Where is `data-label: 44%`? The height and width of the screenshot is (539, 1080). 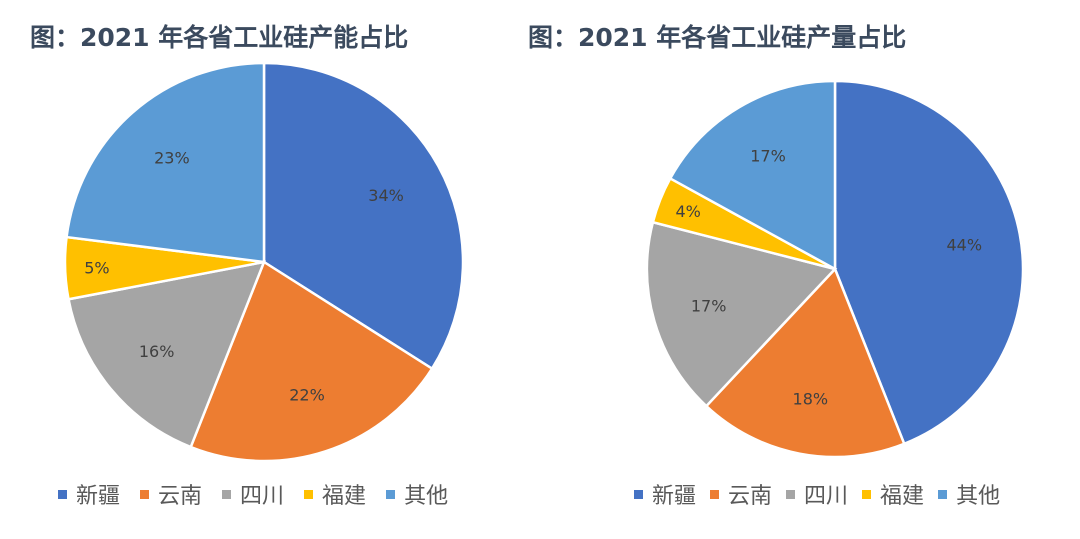
data-label: 44% is located at coordinates (964, 244).